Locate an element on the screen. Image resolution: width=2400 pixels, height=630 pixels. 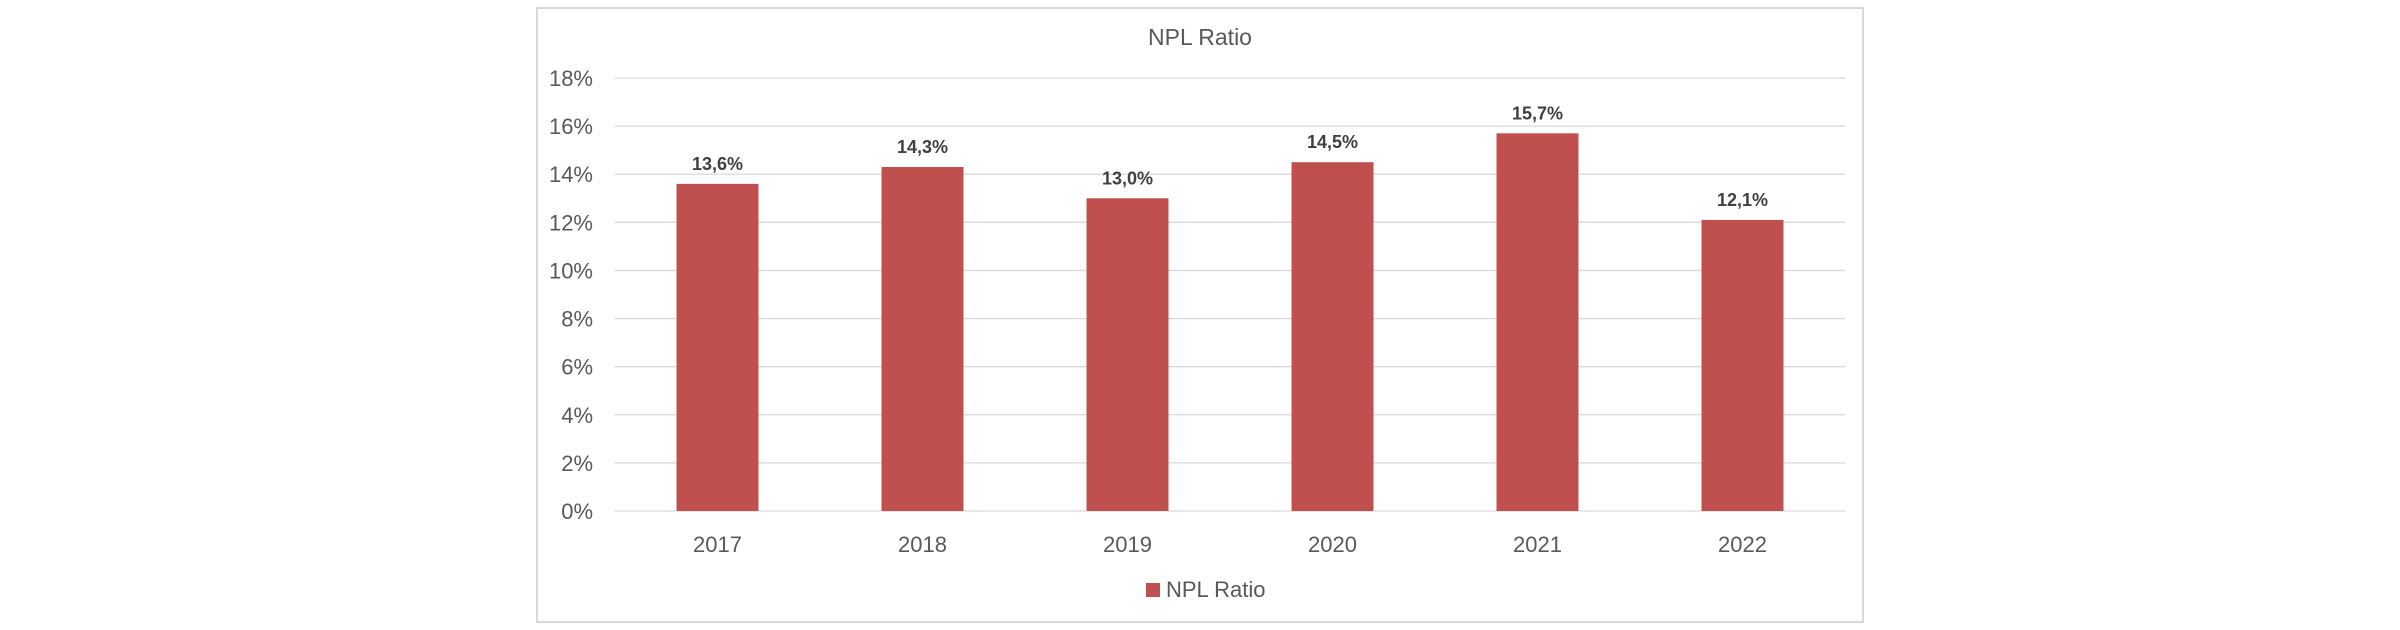
x-tick-label: 2022 is located at coordinates (1742, 544).